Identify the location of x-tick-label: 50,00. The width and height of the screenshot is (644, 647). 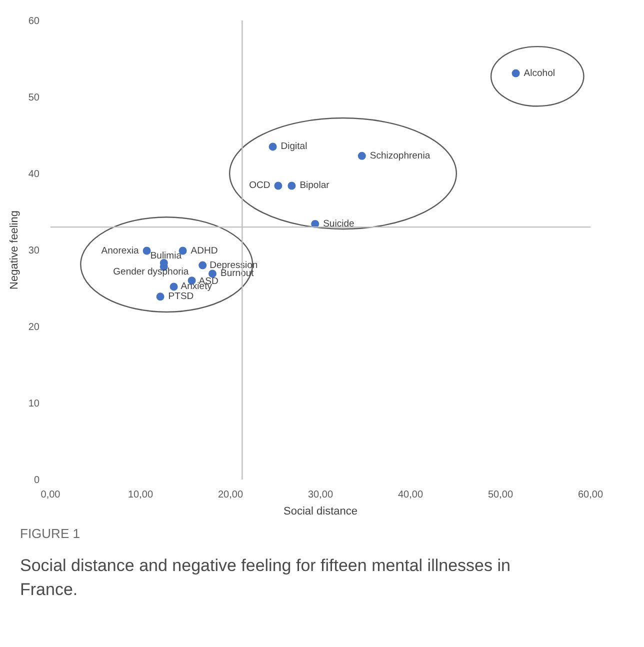
(501, 495).